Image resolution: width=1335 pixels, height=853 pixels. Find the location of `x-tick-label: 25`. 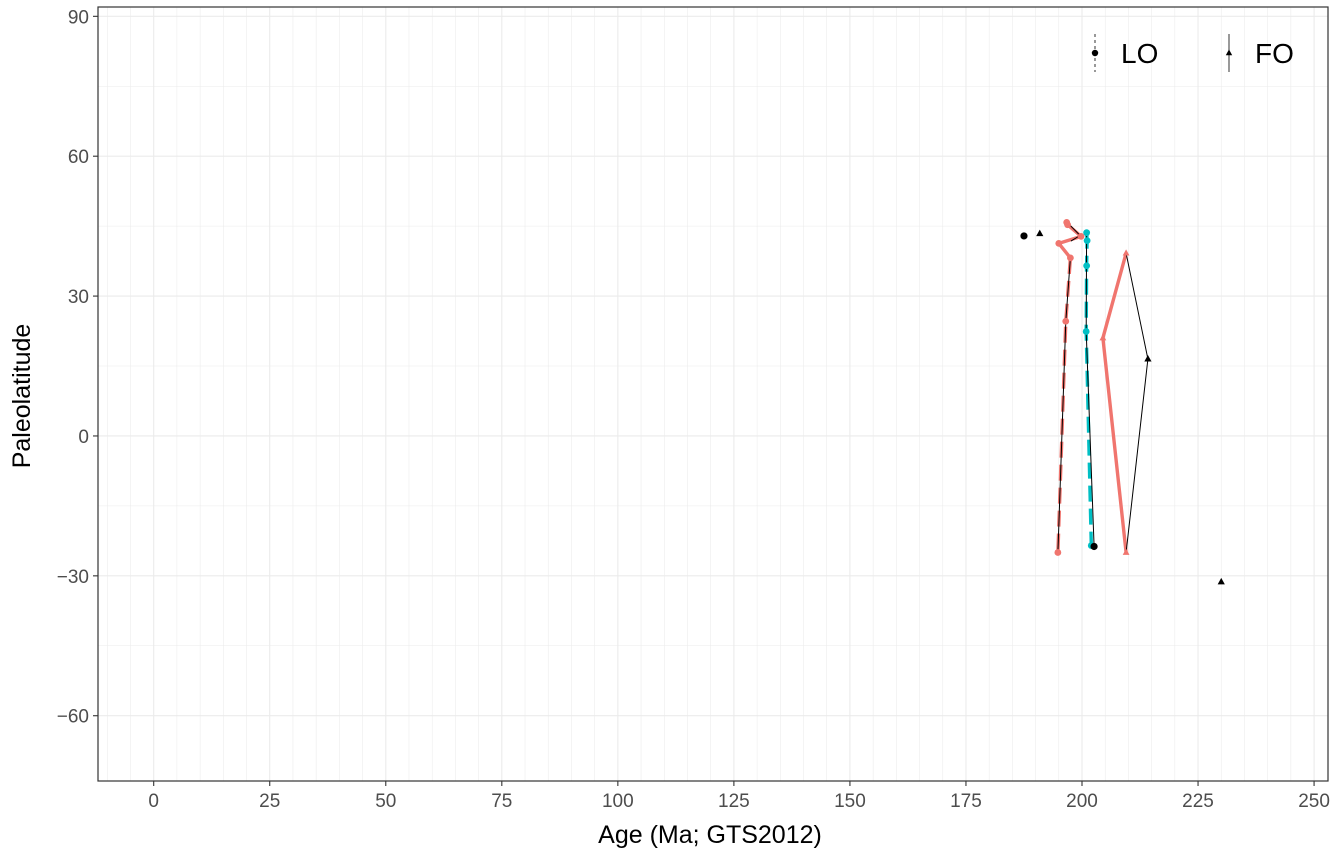

x-tick-label: 25 is located at coordinates (269, 801).